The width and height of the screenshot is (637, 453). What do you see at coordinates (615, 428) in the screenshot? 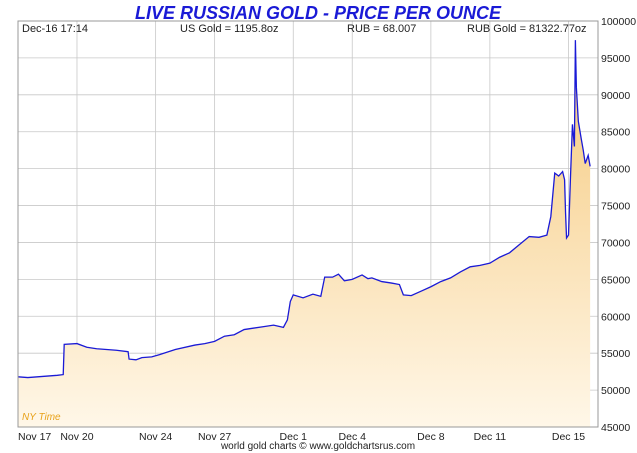
I see `y-tick-label: 45000` at bounding box center [615, 428].